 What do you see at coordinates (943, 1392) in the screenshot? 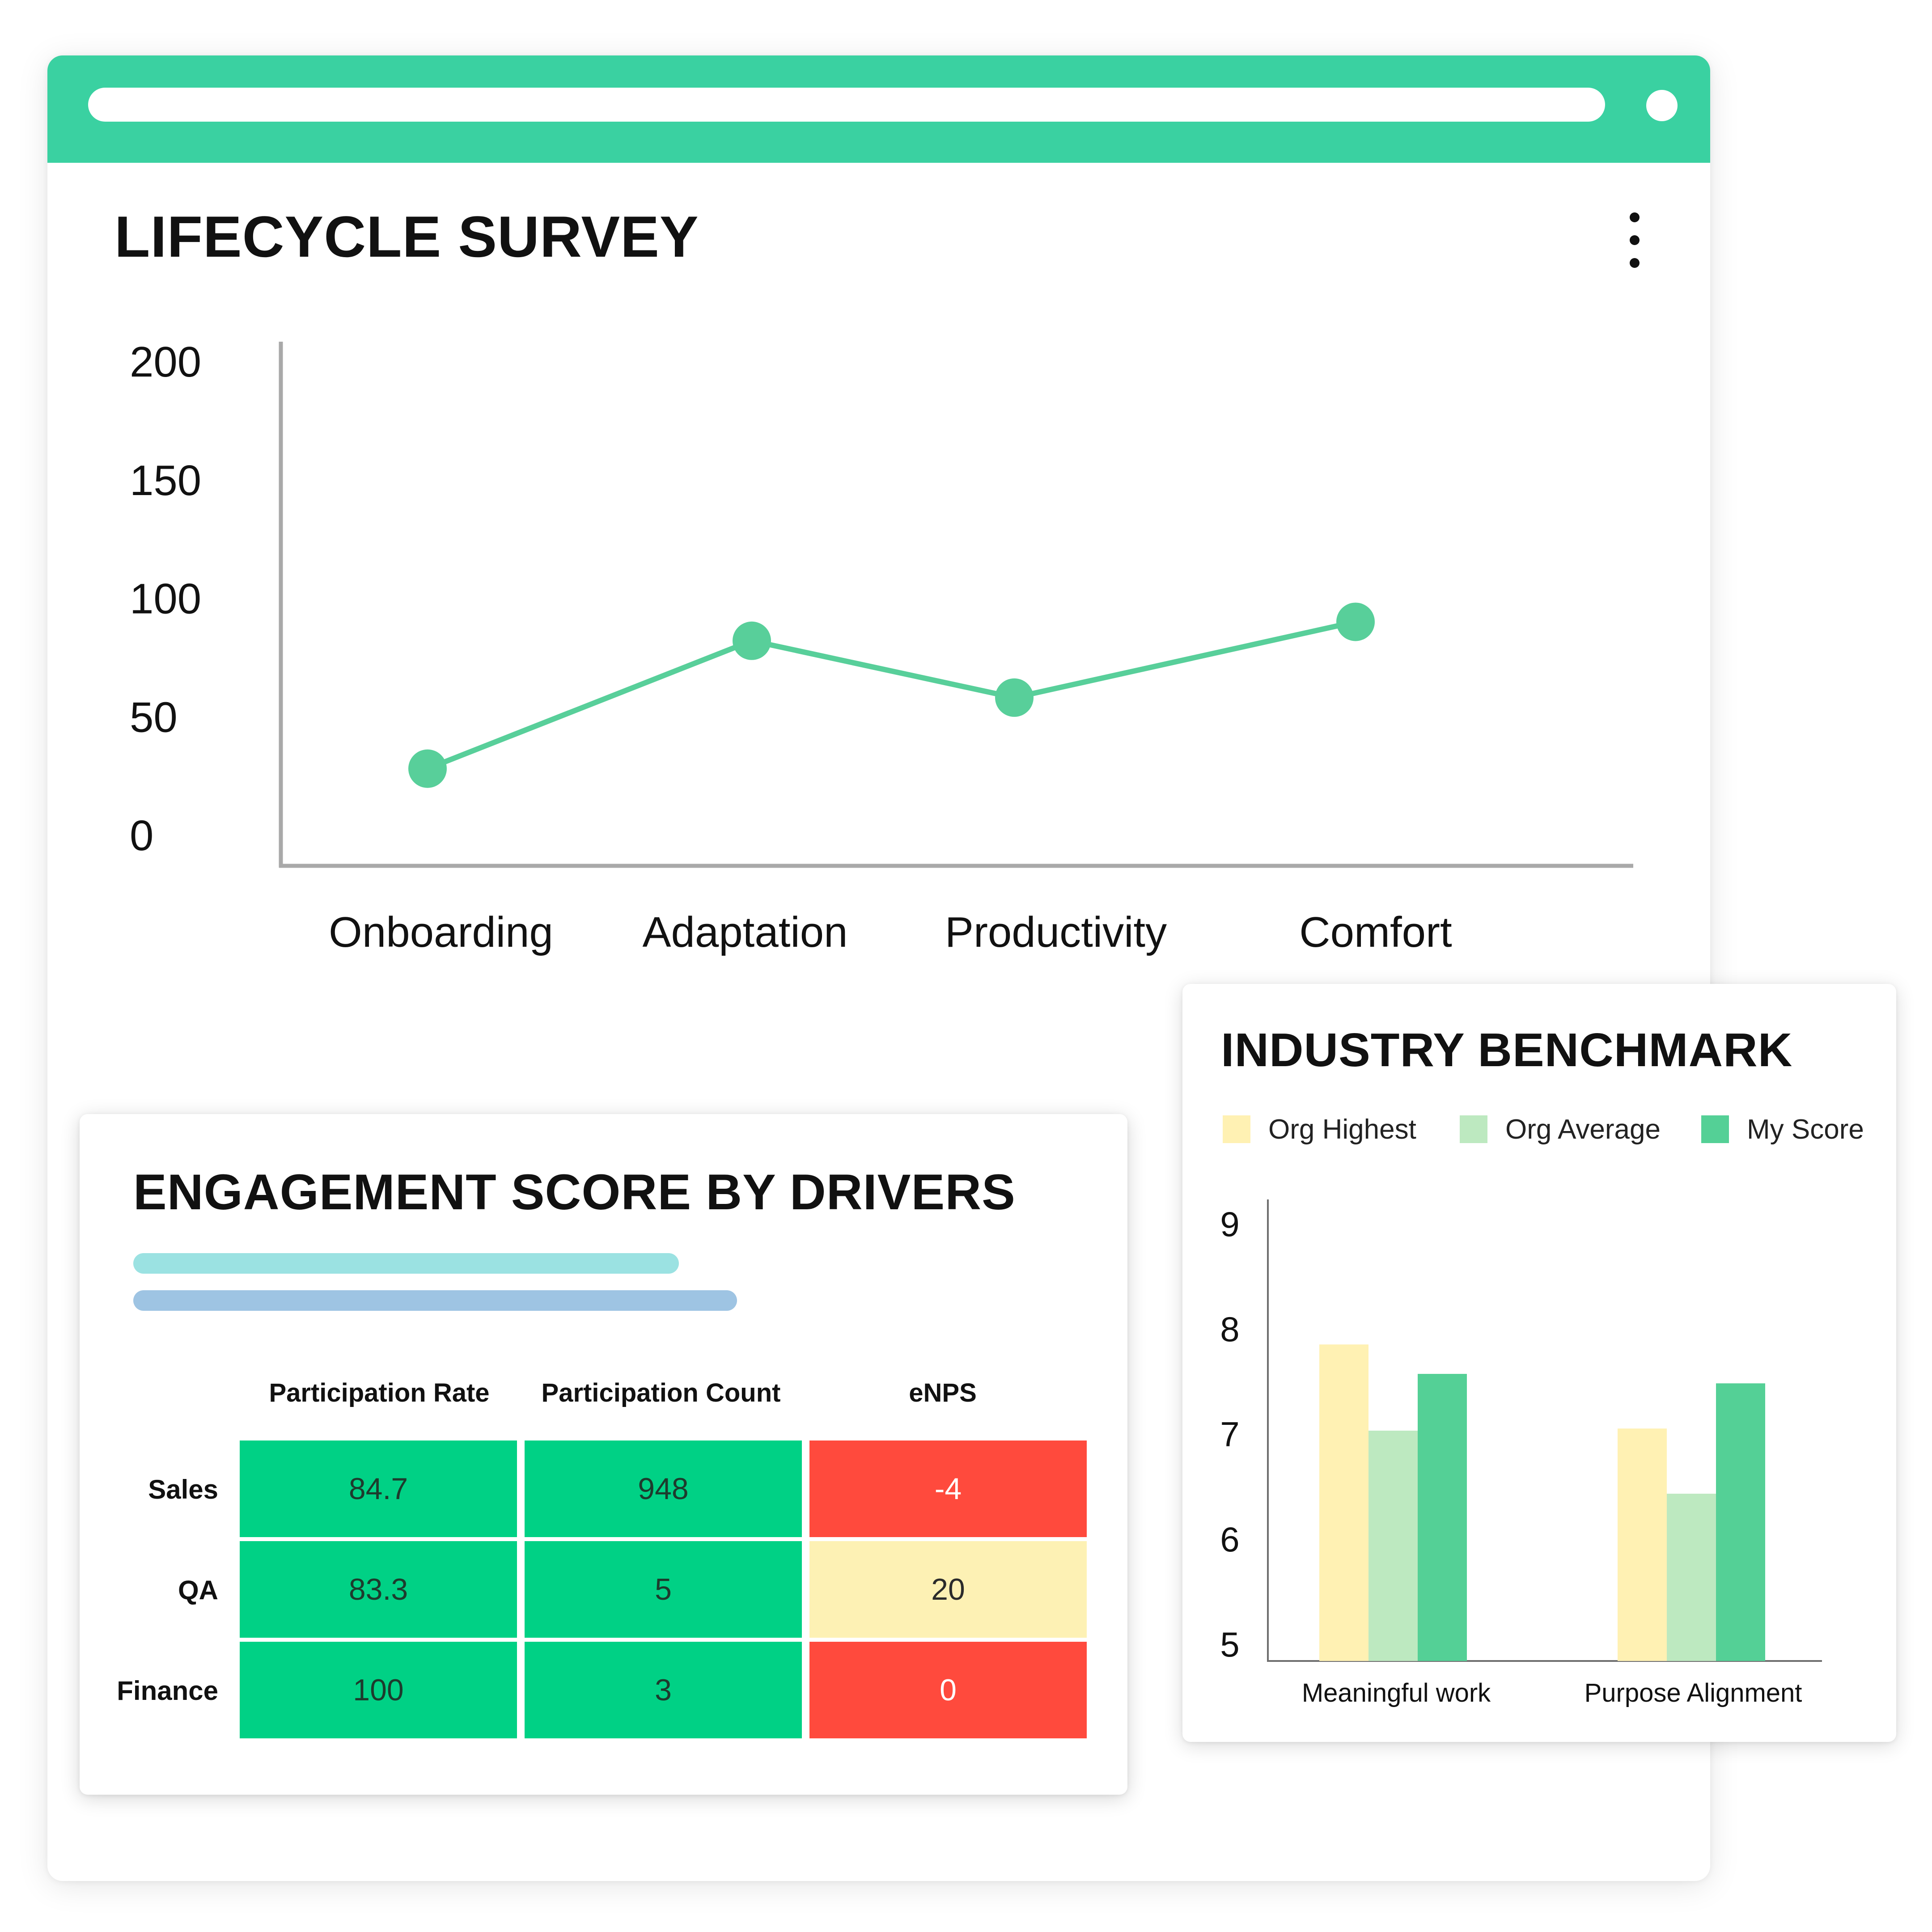
I see `column-header-enps: eNPS` at bounding box center [943, 1392].